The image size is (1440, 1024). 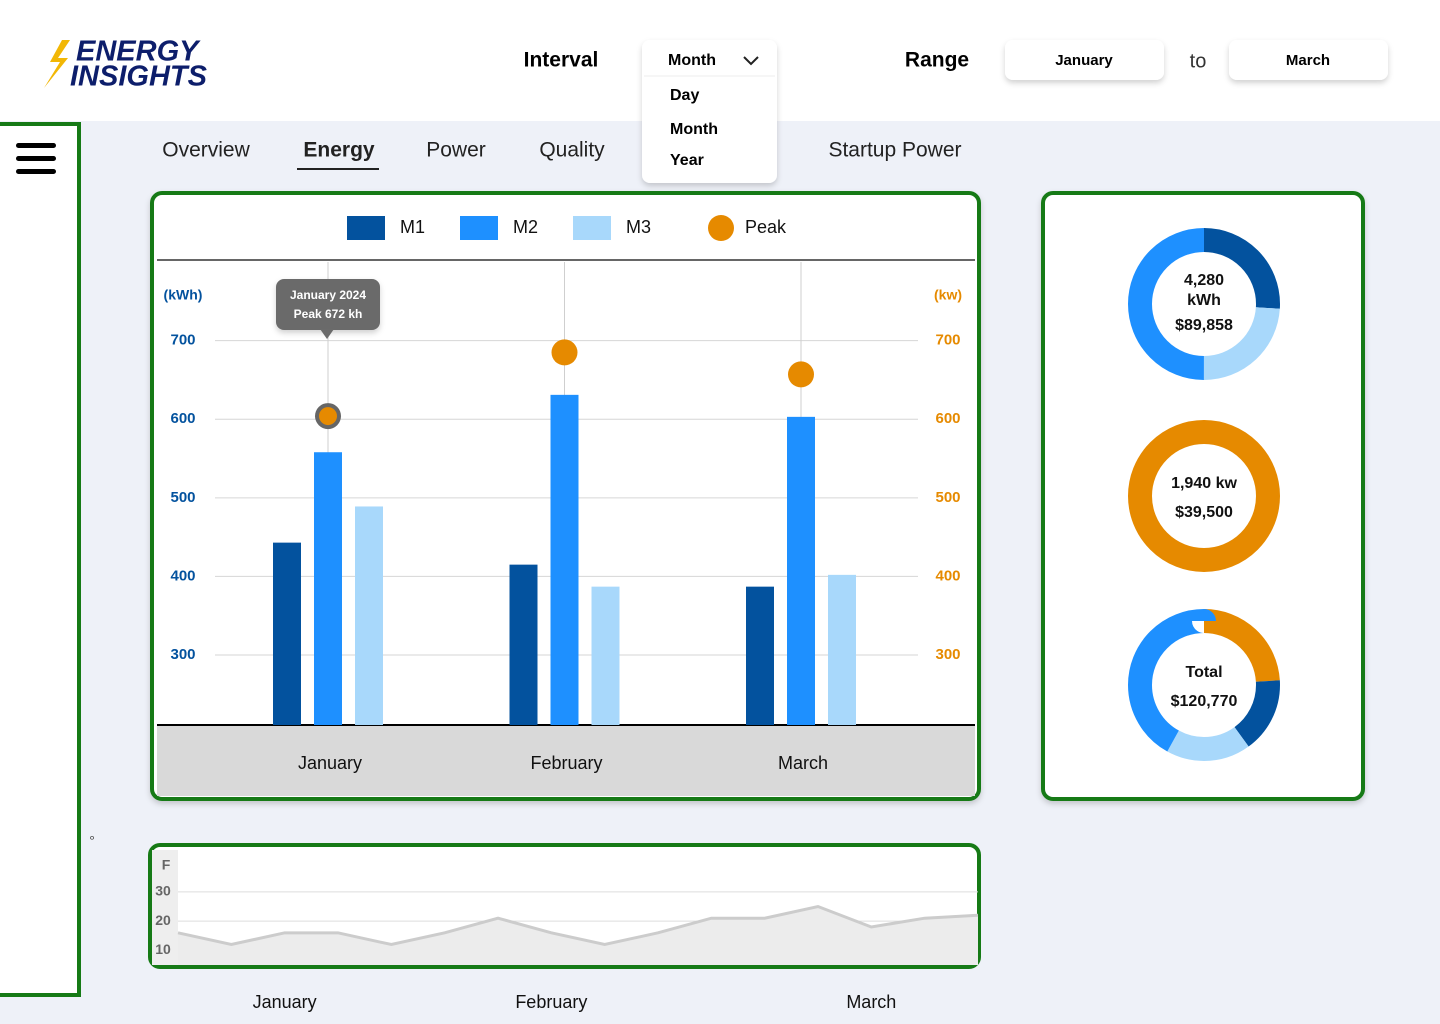 I want to click on legend-label: M2, so click(x=525, y=227).